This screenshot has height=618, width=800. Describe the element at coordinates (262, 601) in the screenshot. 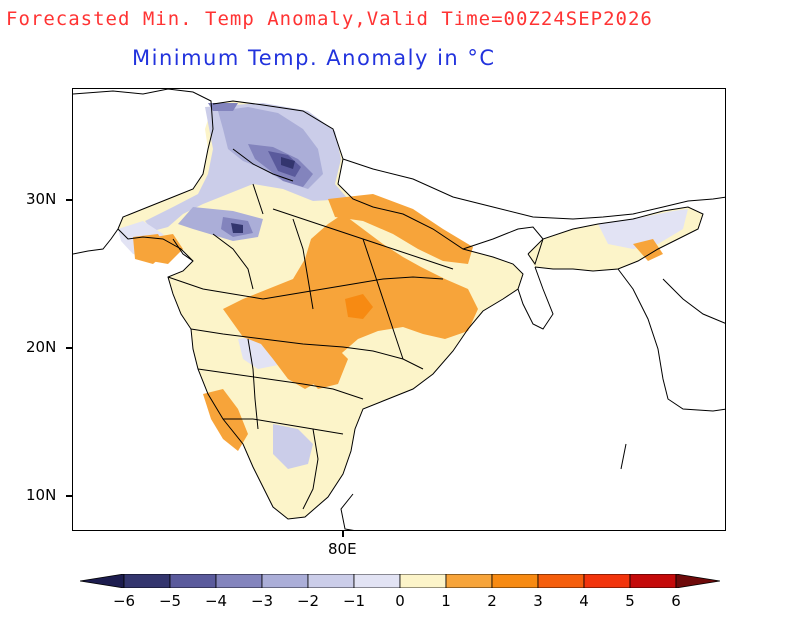

I see `colorbar-label: −3` at that location.